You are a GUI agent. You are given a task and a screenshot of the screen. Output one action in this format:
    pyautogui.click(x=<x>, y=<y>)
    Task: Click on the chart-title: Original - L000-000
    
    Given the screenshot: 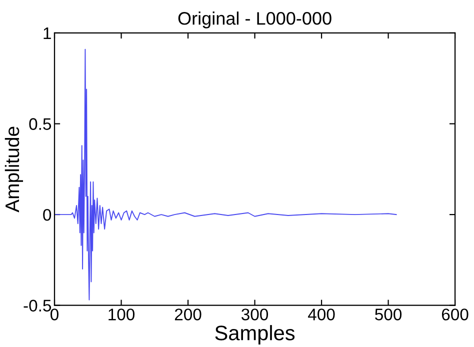 What is the action you would take?
    pyautogui.click(x=255, y=20)
    